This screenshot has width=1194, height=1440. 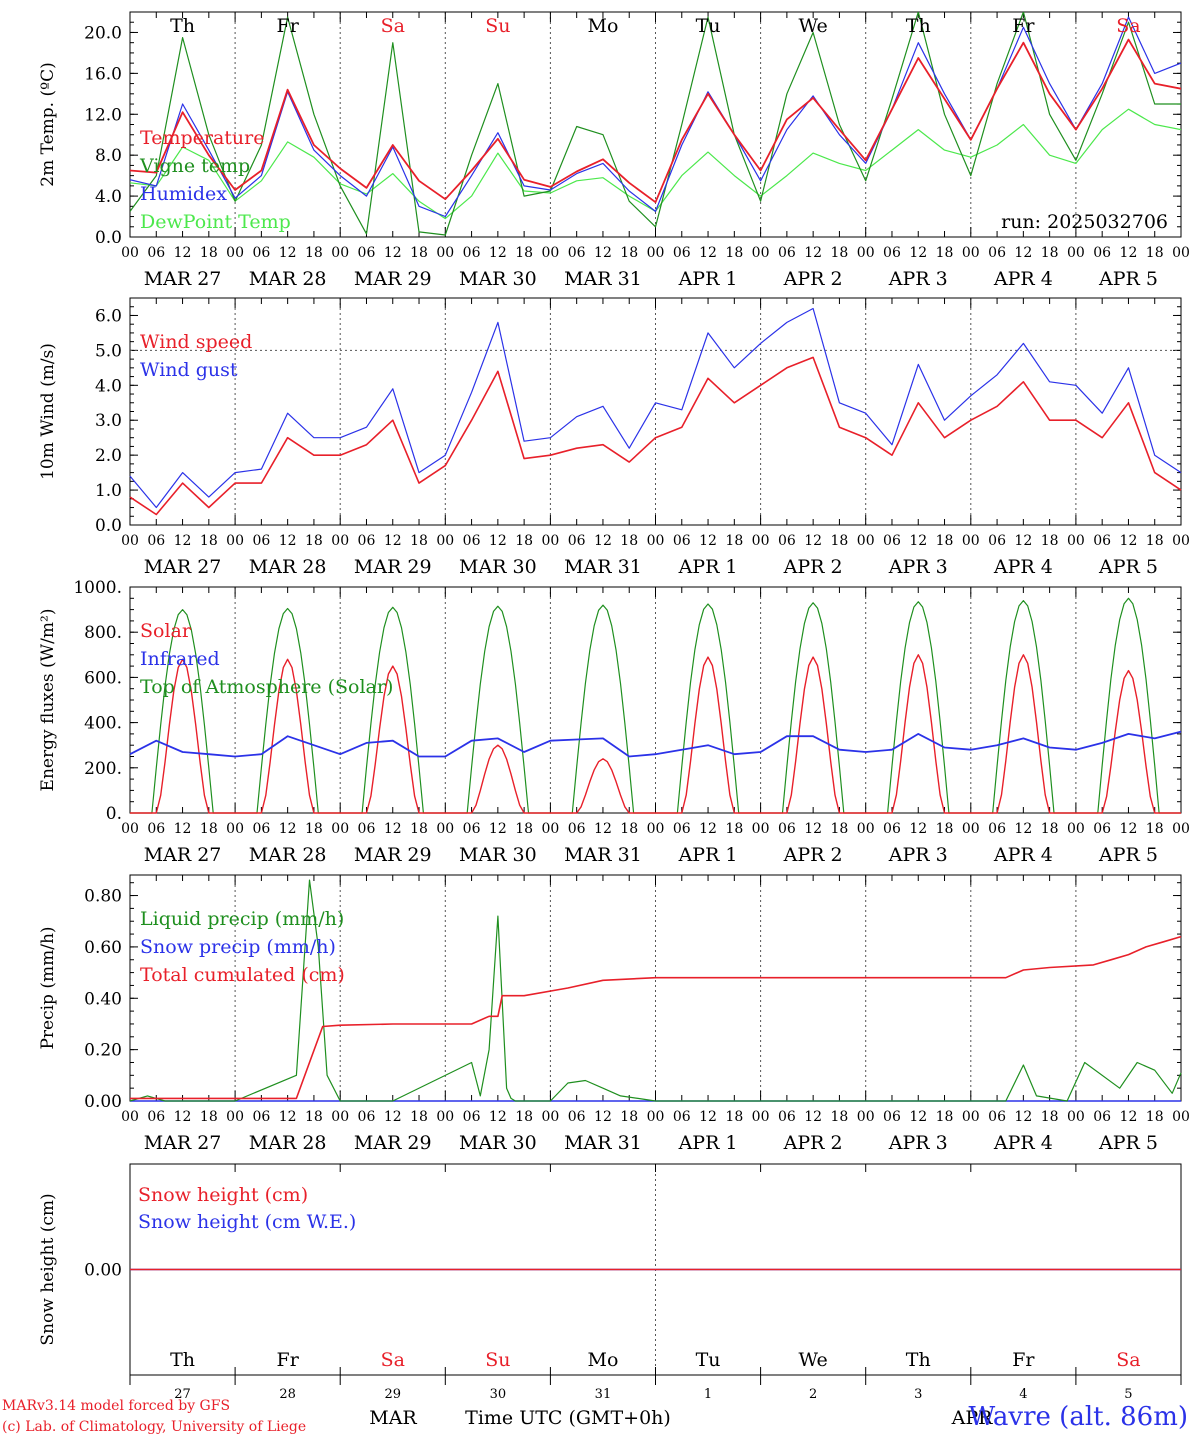 I want to click on date-label: MAR 31, so click(x=603, y=279).